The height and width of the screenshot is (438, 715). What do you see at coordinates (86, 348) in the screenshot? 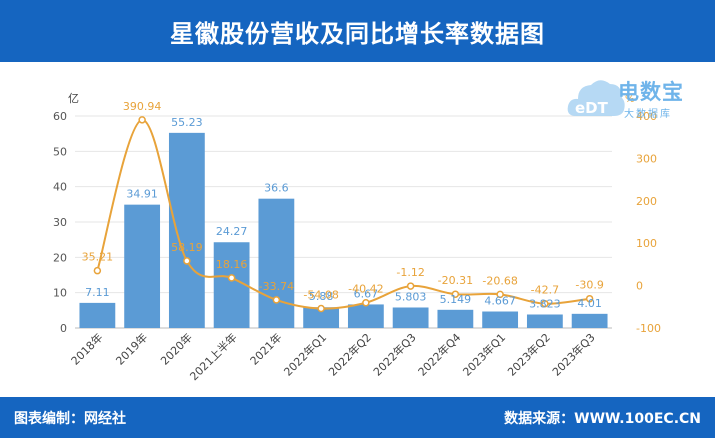
I see `x-tick-label: 2018年` at bounding box center [86, 348].